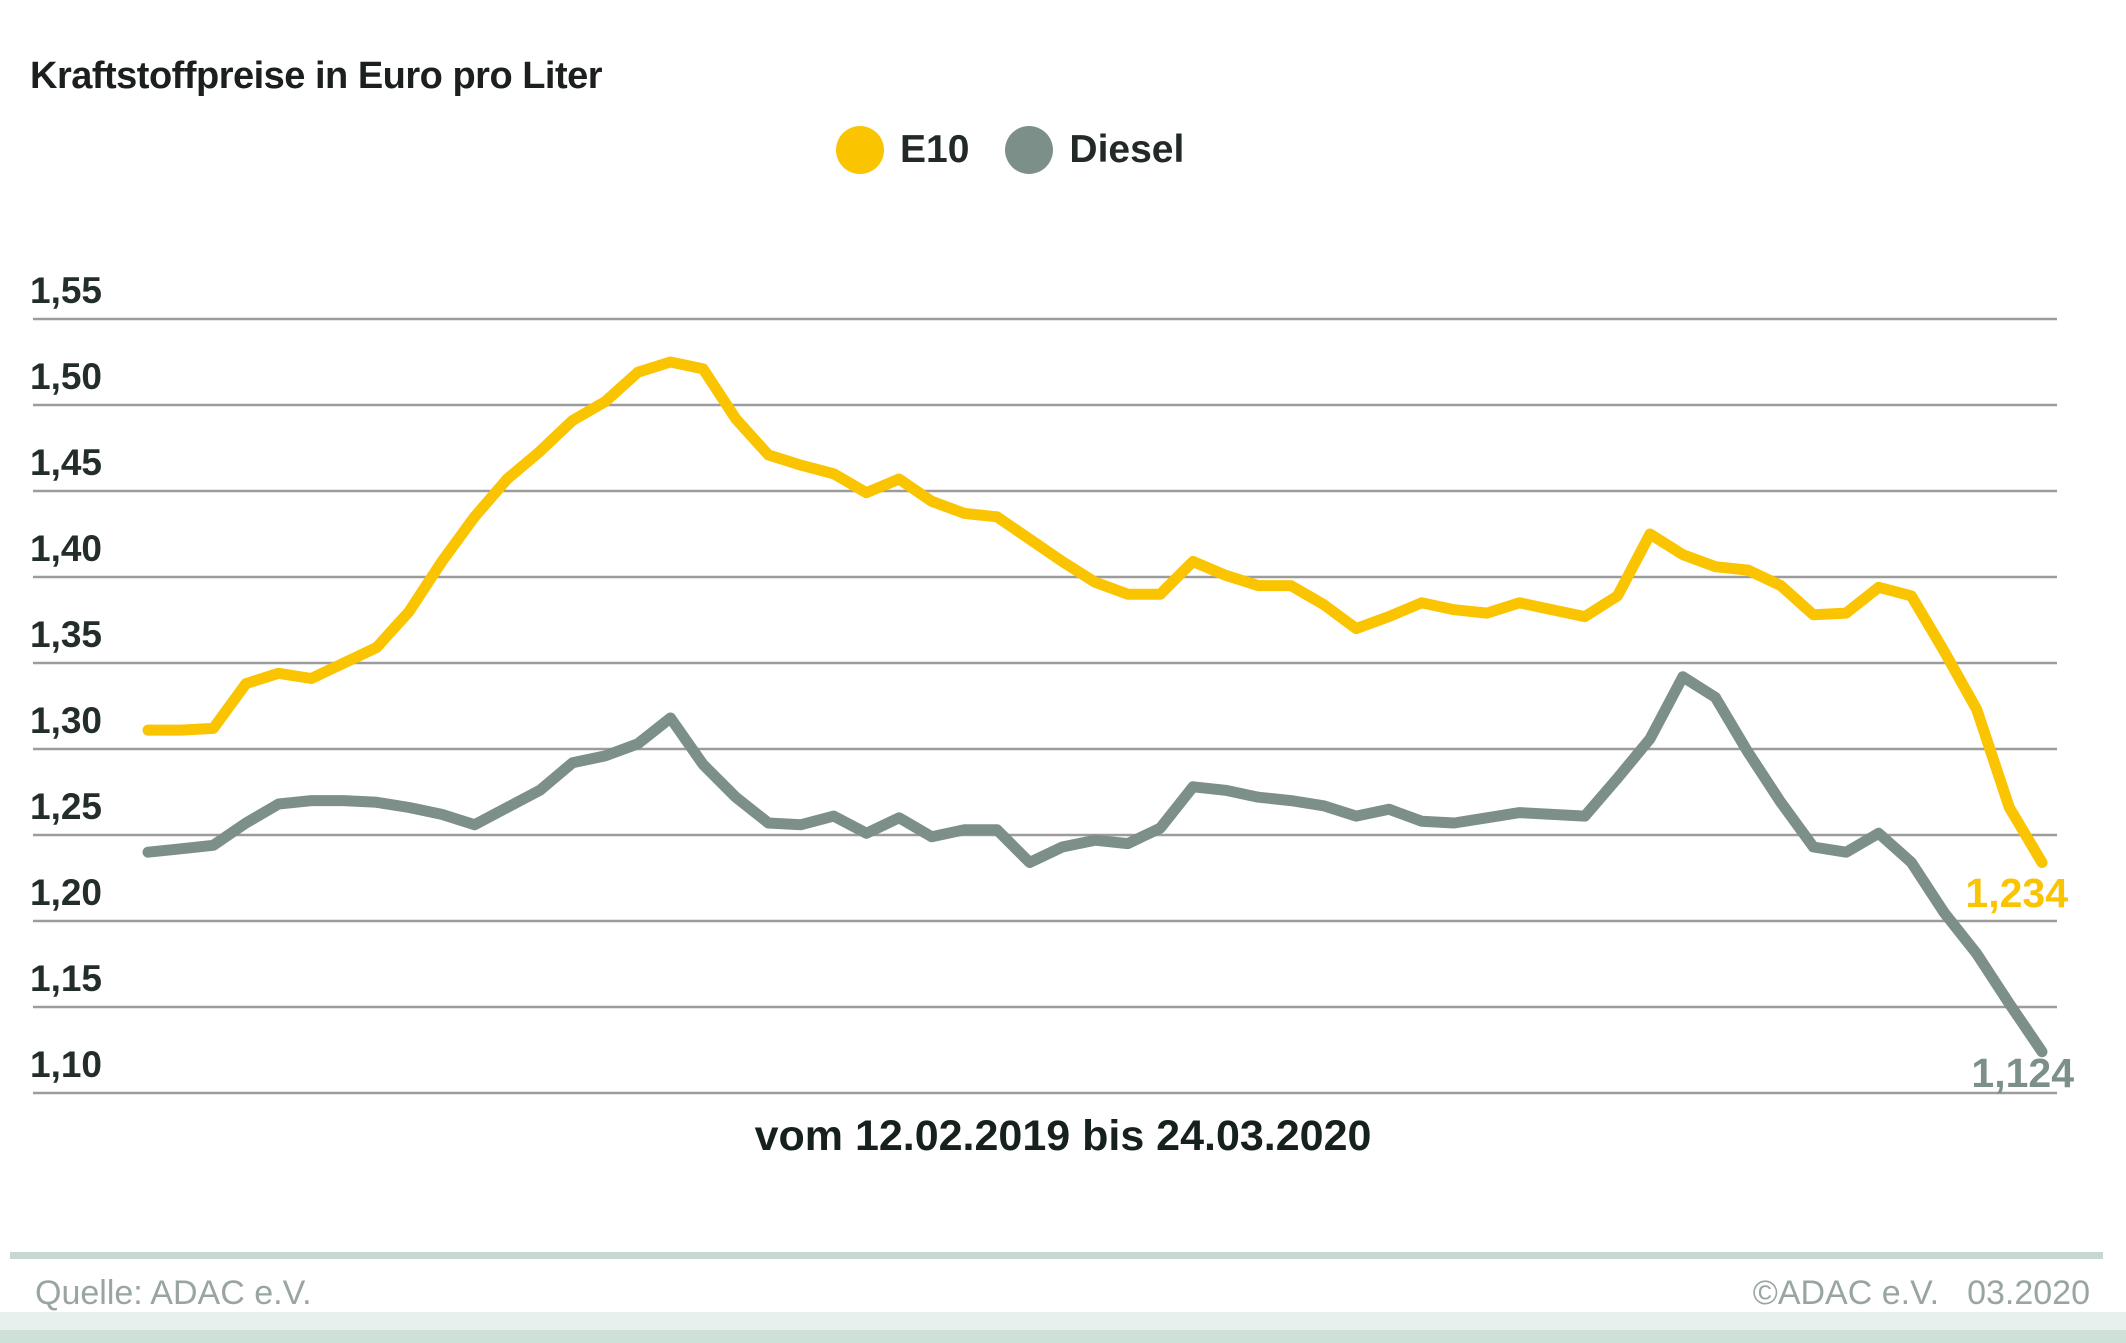 This screenshot has width=2126, height=1343. I want to click on y-tick-label: 1,55, so click(66, 290).